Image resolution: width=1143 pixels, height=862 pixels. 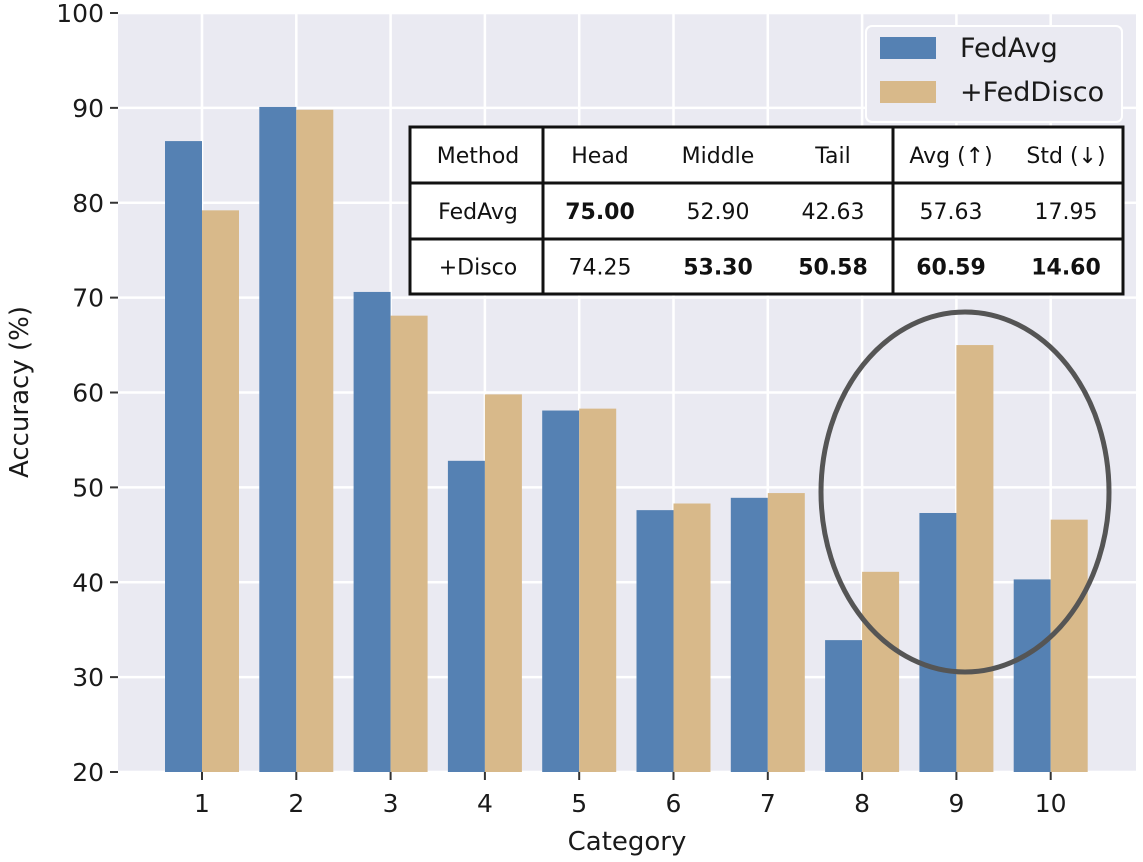 What do you see at coordinates (718, 156) in the screenshot?
I see `table-header-cell: Middle` at bounding box center [718, 156].